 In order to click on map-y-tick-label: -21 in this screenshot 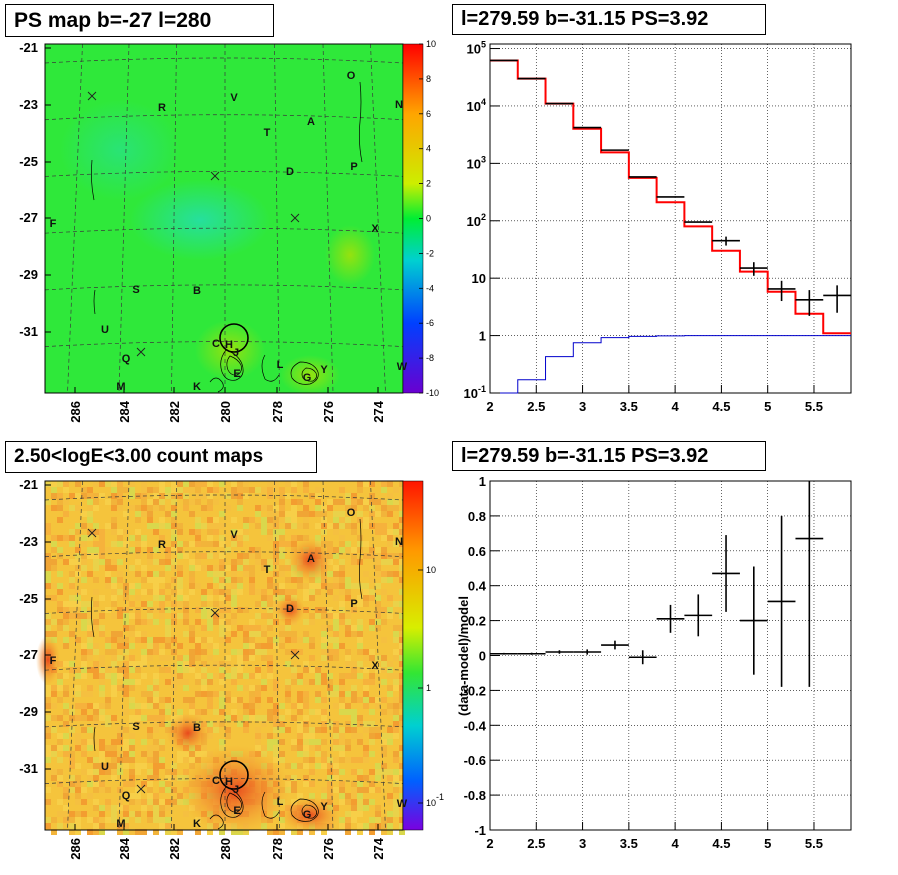, I will do `click(28, 47)`.